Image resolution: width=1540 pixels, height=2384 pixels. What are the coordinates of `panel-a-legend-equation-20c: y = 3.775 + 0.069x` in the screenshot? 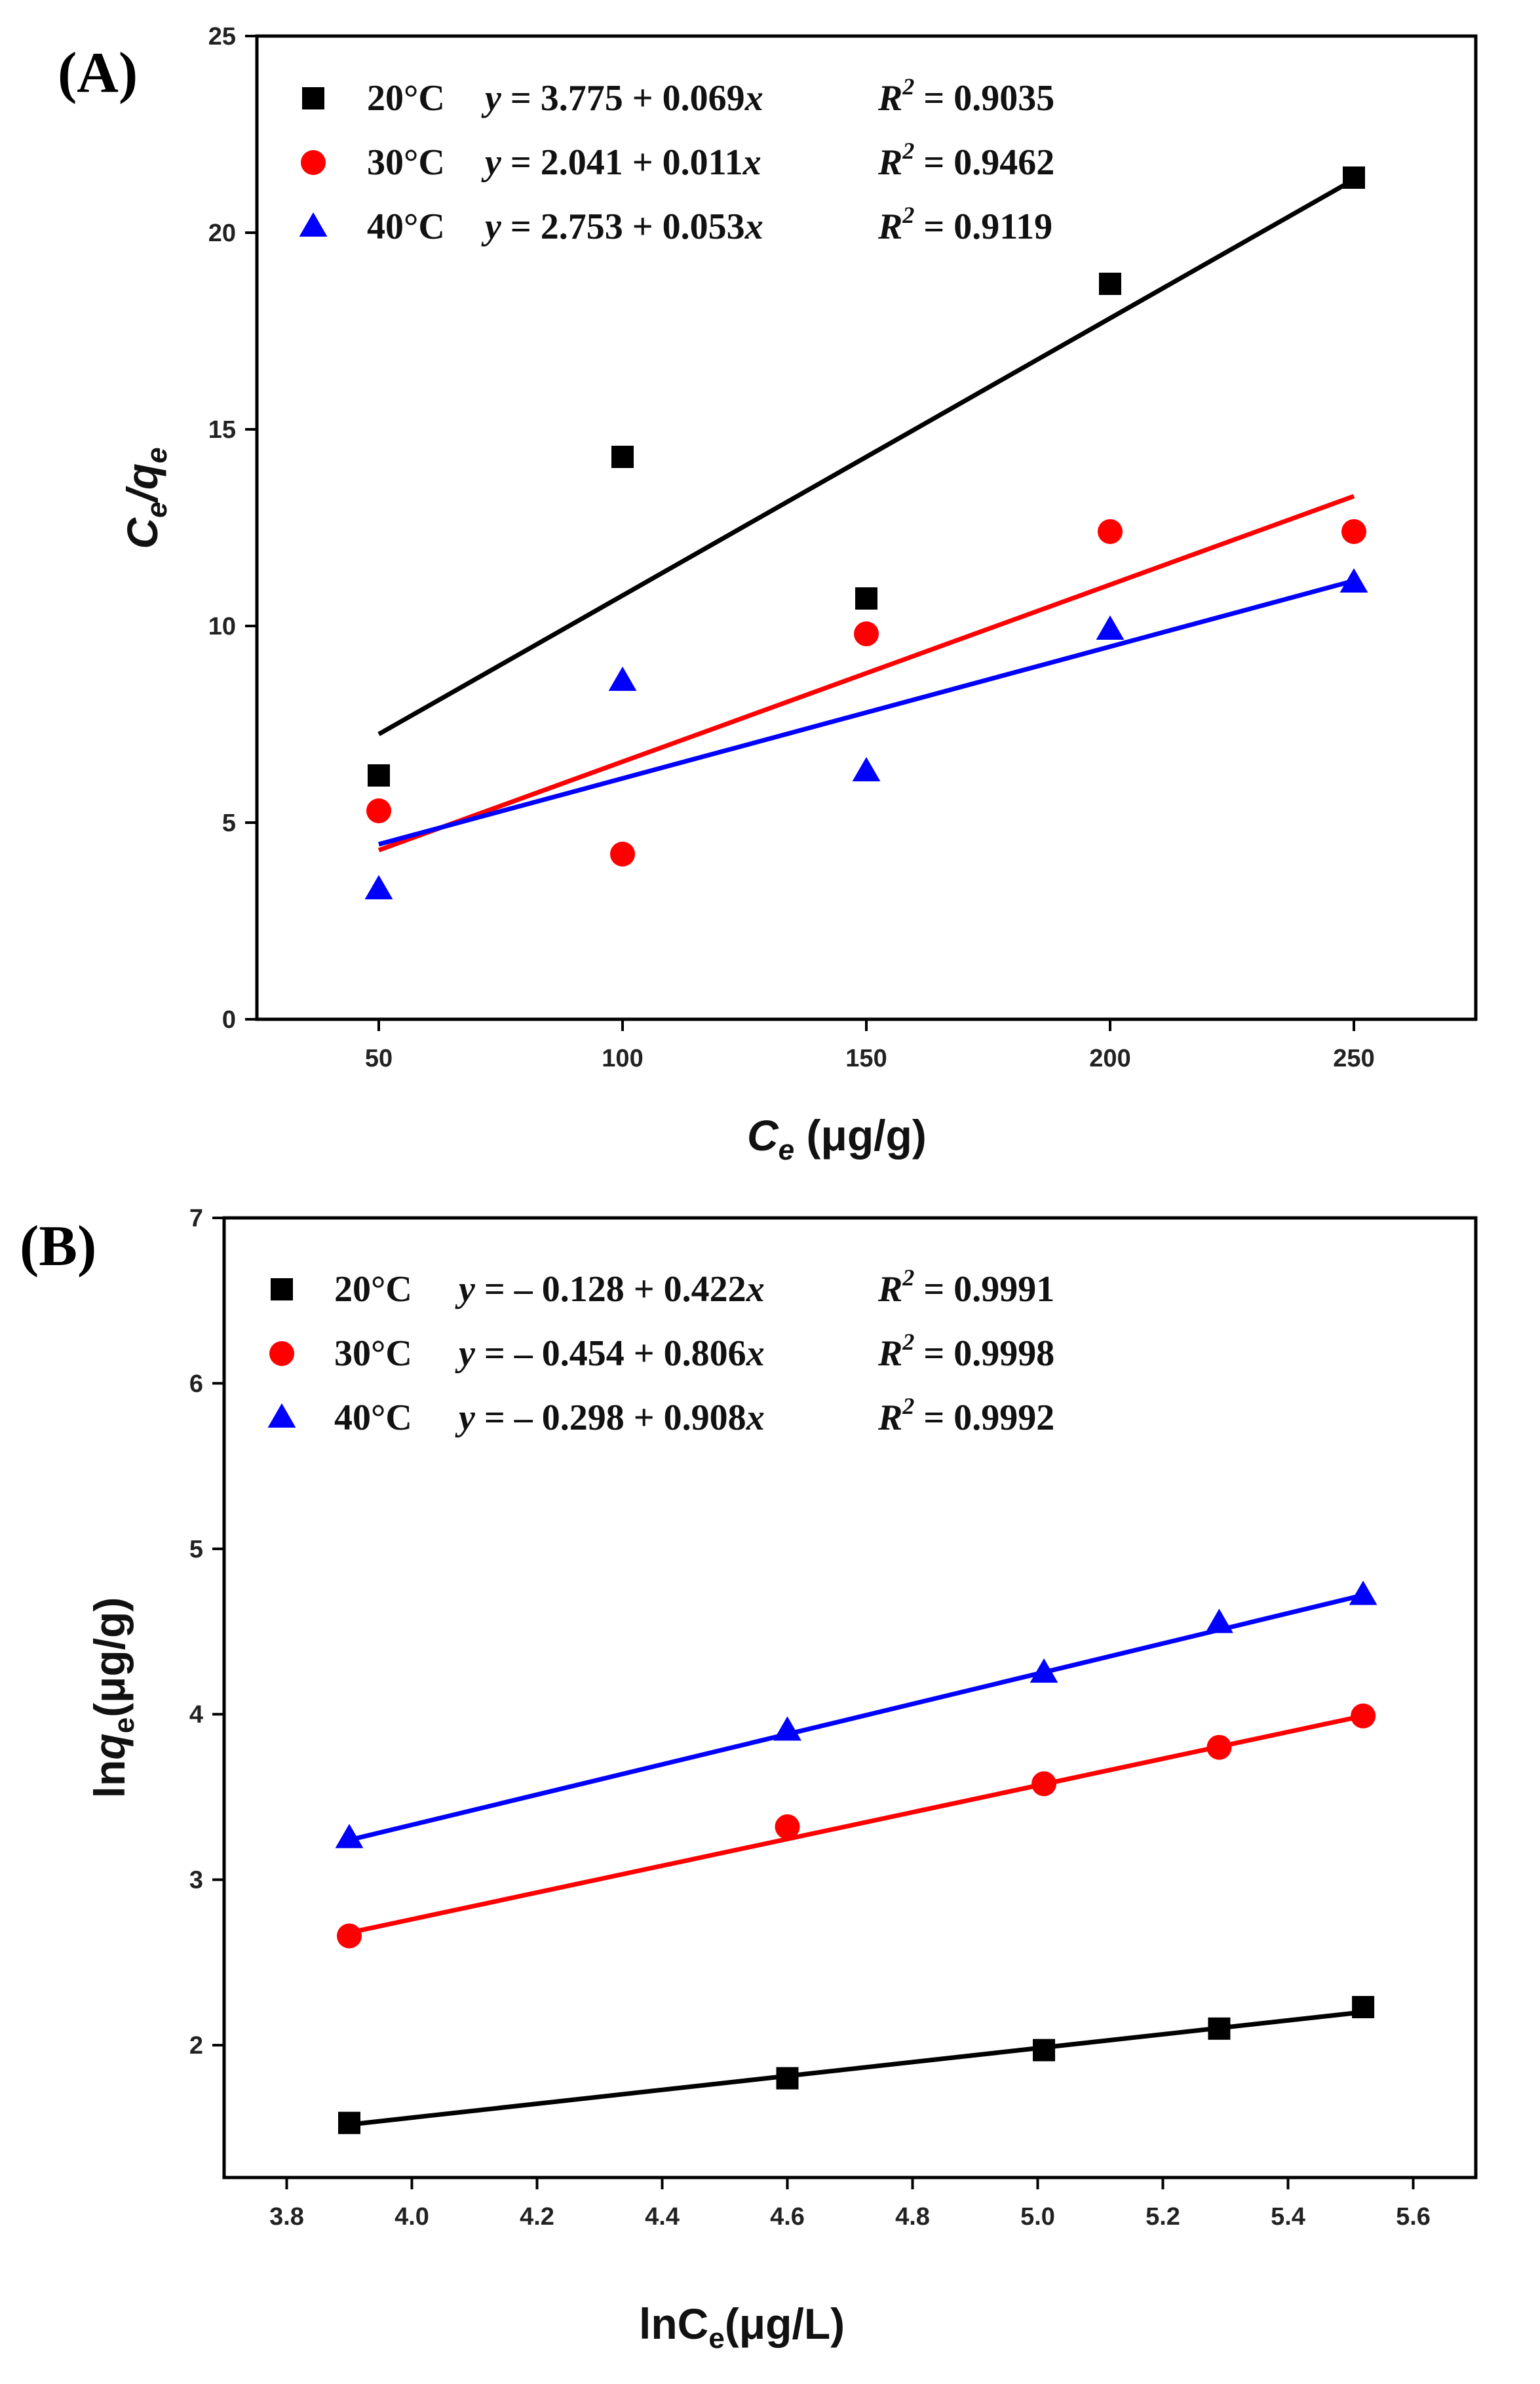 It's located at (622, 99).